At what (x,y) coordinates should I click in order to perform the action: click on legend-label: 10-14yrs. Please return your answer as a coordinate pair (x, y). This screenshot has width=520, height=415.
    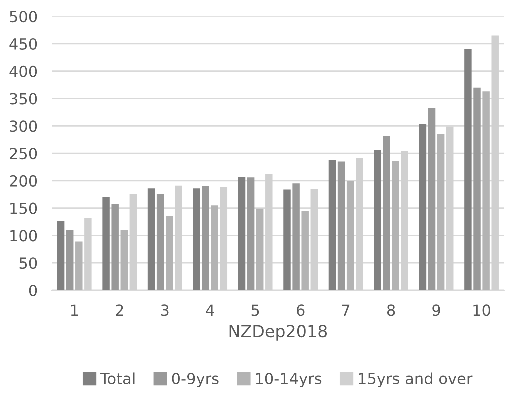
    Looking at the image, I should click on (289, 380).